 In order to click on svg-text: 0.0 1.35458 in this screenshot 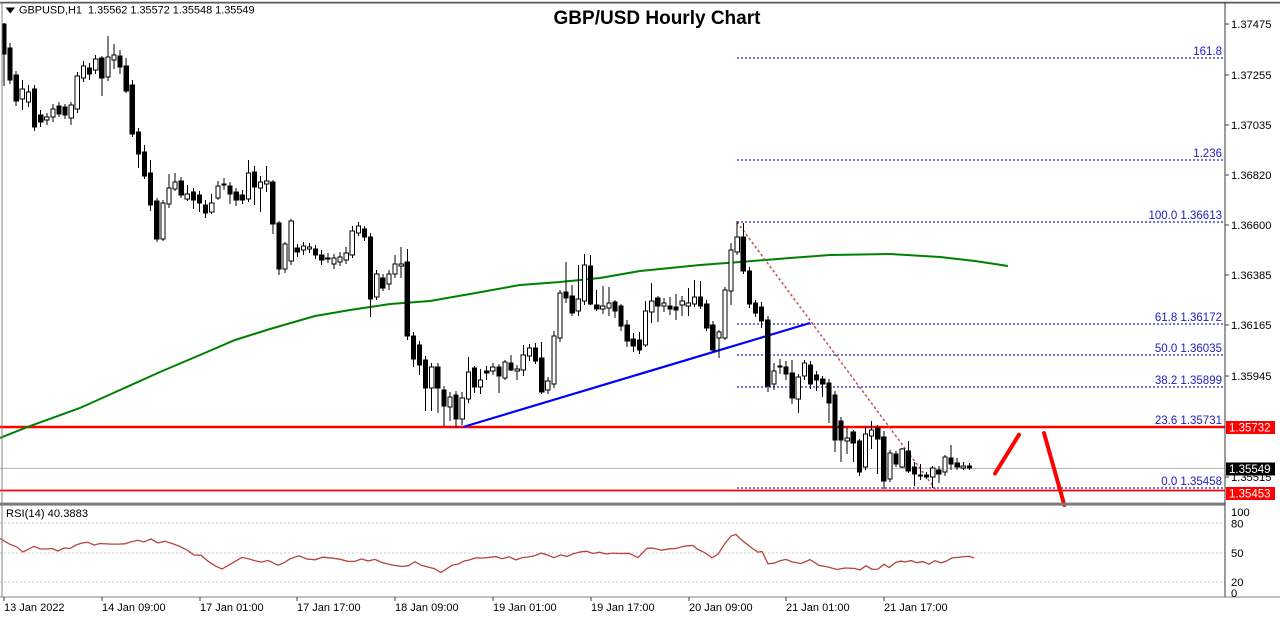, I will do `click(1191, 482)`.